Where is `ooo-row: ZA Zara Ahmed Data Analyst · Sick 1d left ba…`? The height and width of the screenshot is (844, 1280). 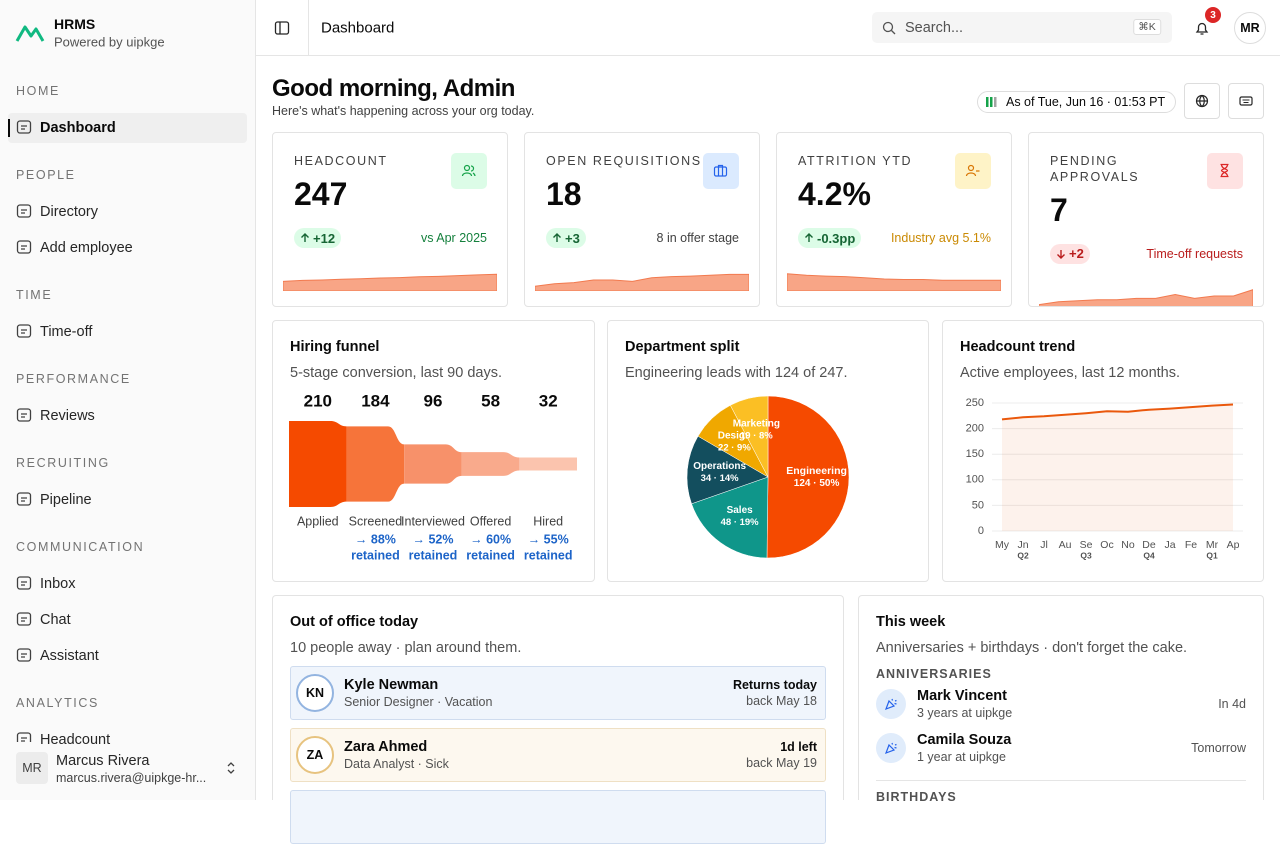
ooo-row: ZA Zara Ahmed Data Analyst · Sick 1d left ba… is located at coordinates (558, 755).